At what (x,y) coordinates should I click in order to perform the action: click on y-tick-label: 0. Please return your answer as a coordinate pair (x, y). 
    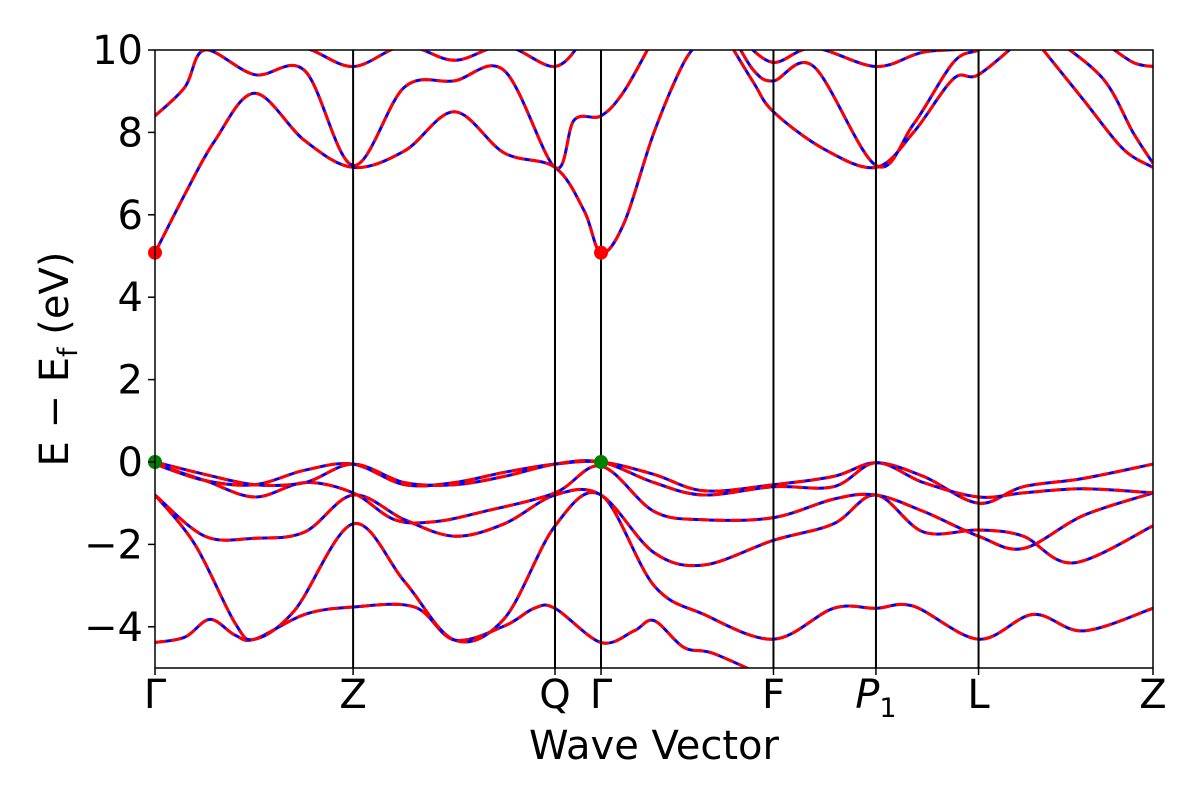
    Looking at the image, I should click on (130, 463).